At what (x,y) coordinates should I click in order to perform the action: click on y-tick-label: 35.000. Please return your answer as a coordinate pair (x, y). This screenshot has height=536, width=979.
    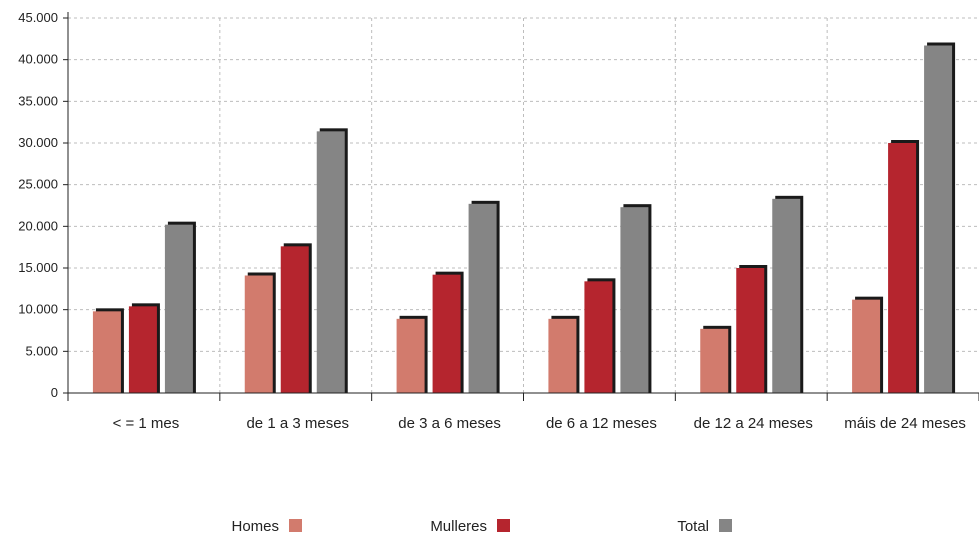
    Looking at the image, I should click on (38, 100).